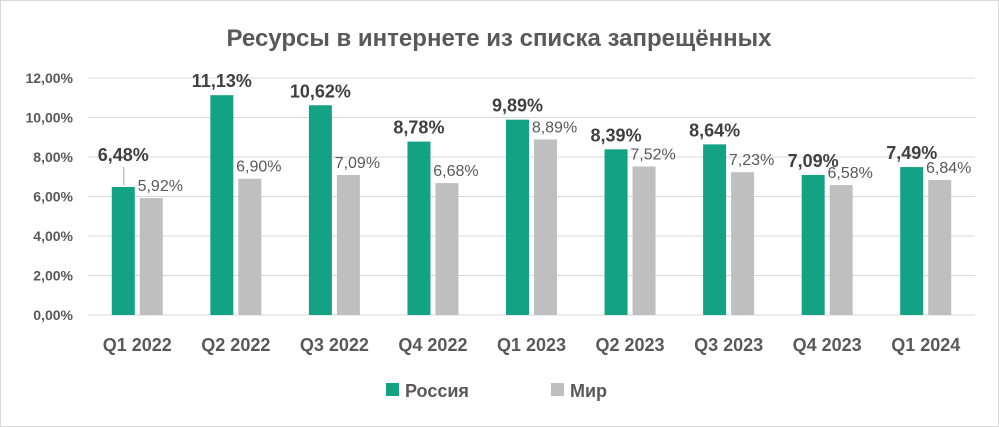 Image resolution: width=999 pixels, height=427 pixels. I want to click on x-tick-label: Q1 2024, so click(925, 345).